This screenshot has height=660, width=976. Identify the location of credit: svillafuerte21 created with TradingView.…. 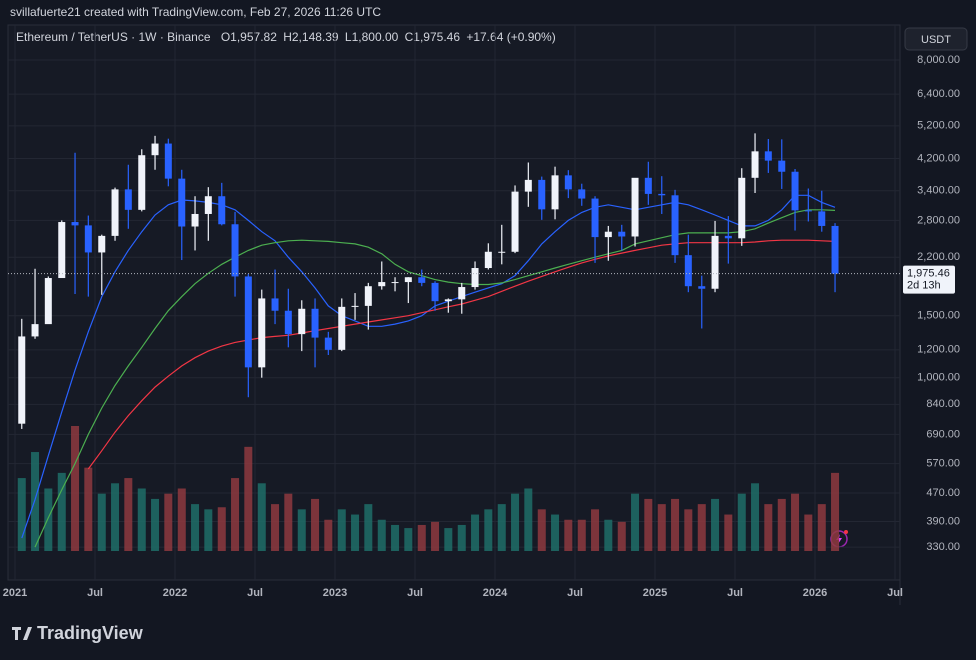
(195, 12).